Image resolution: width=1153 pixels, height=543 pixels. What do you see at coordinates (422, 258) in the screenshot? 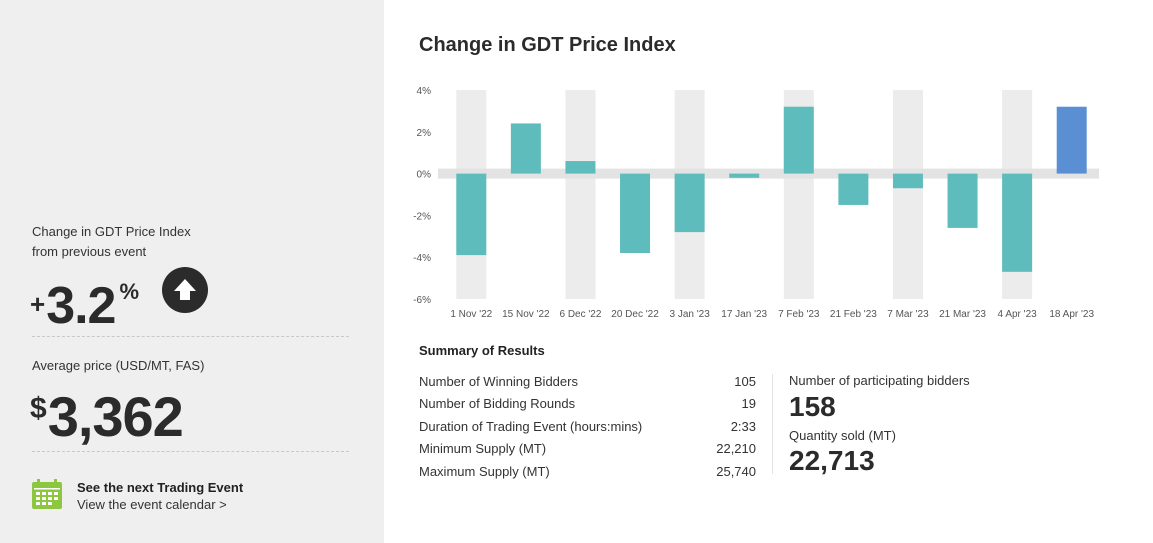
I see `chart-ytick-label: -4%` at bounding box center [422, 258].